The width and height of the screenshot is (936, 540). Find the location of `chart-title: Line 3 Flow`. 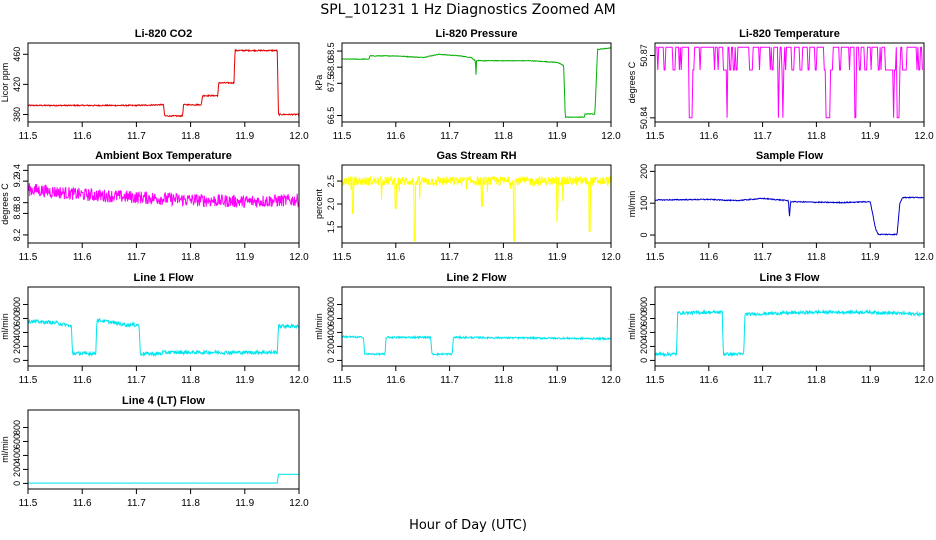

chart-title: Line 3 Flow is located at coordinates (790, 278).